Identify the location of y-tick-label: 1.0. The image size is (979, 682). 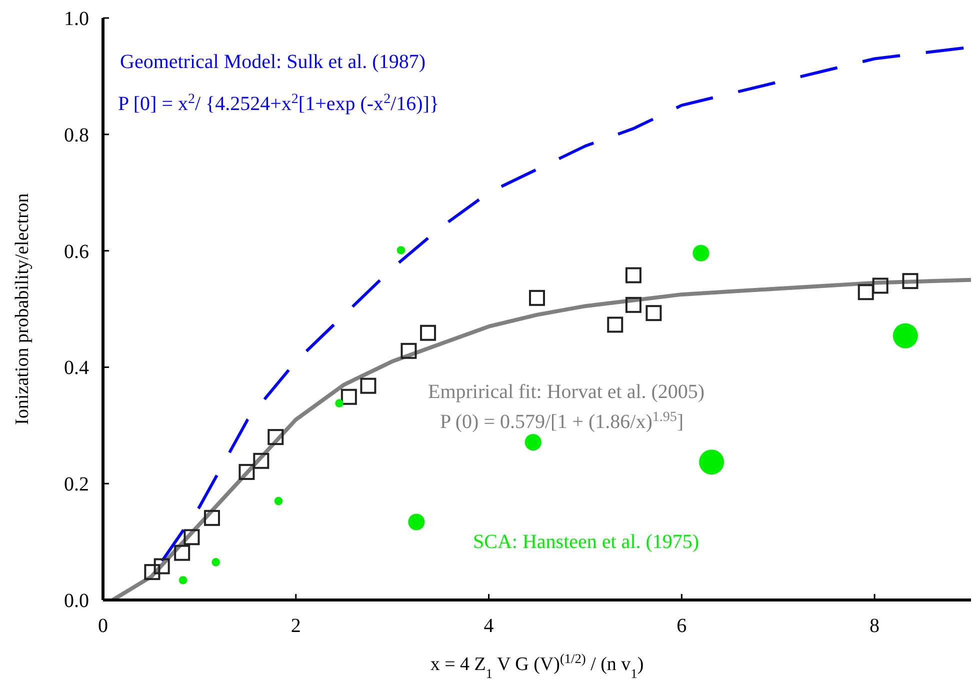
(76, 19).